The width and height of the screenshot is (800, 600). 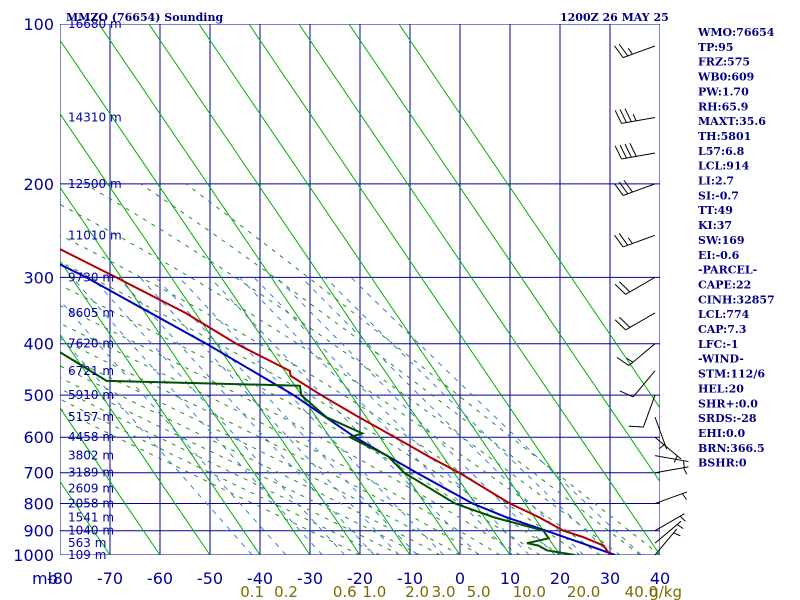 What do you see at coordinates (91, 518) in the screenshot?
I see `height-label: 1541 m` at bounding box center [91, 518].